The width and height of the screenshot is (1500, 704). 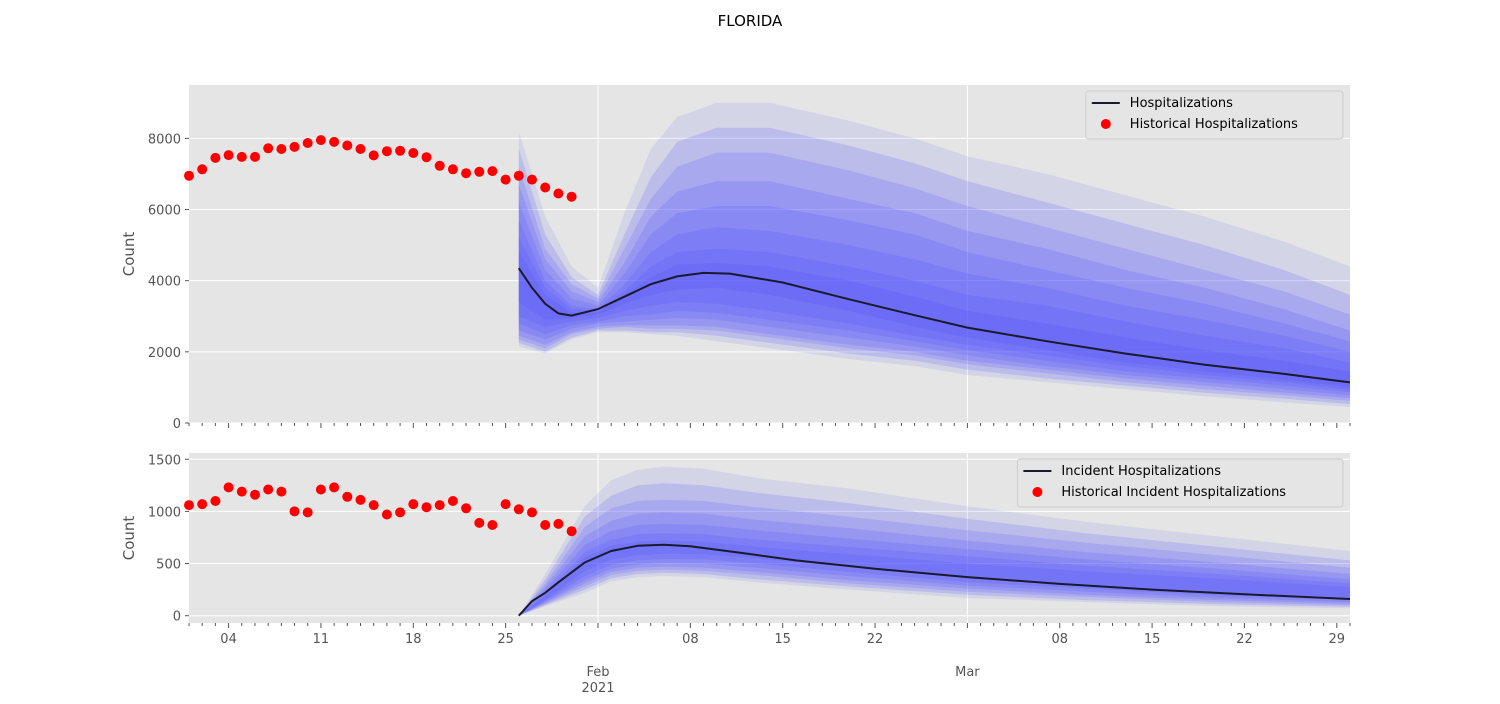 What do you see at coordinates (321, 639) in the screenshot?
I see `x-tick-label: 11` at bounding box center [321, 639].